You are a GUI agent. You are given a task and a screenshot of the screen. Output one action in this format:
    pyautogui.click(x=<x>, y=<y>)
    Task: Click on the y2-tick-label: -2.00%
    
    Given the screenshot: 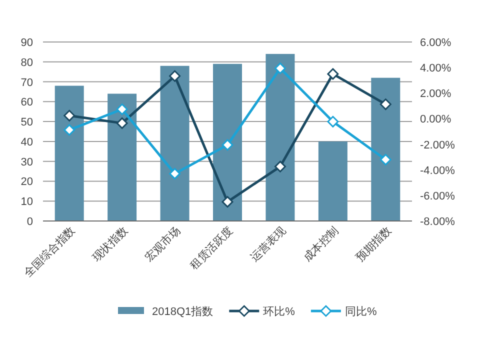 What is the action you would take?
    pyautogui.click(x=438, y=145)
    